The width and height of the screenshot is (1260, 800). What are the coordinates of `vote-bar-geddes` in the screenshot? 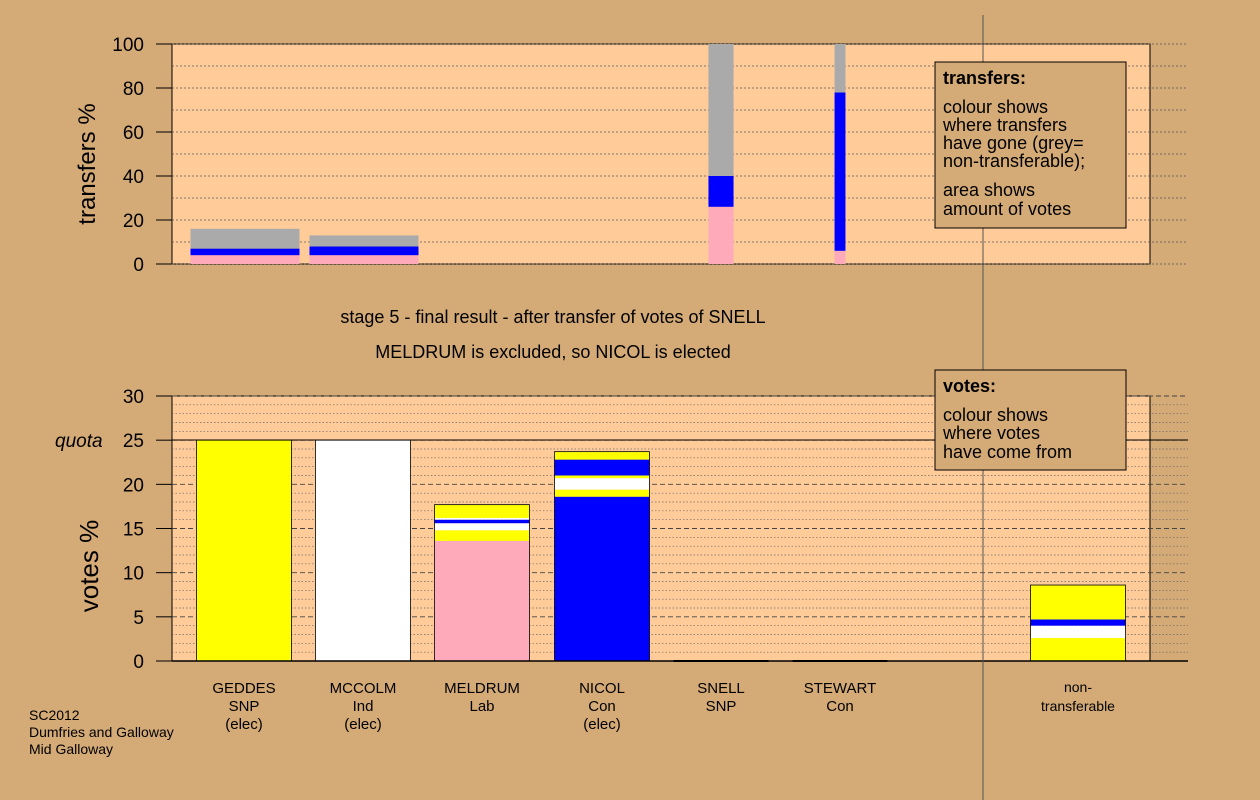 It's located at (244, 550).